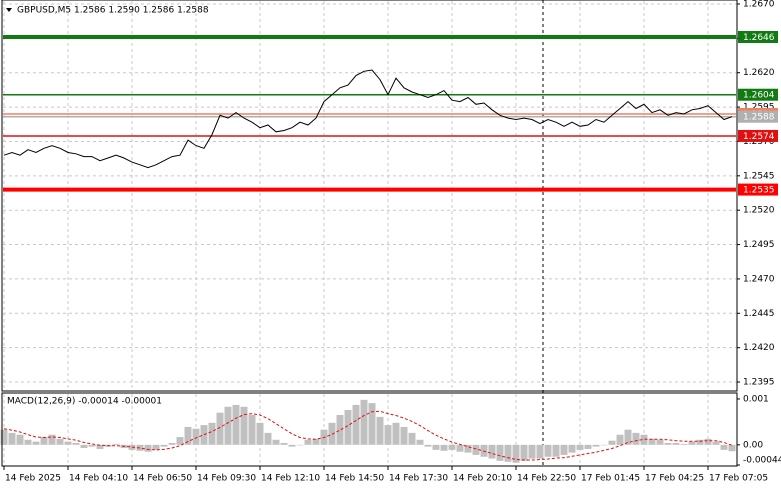  Describe the element at coordinates (762, 461) in the screenshot. I see `y-tick-label: -0.00044` at that location.